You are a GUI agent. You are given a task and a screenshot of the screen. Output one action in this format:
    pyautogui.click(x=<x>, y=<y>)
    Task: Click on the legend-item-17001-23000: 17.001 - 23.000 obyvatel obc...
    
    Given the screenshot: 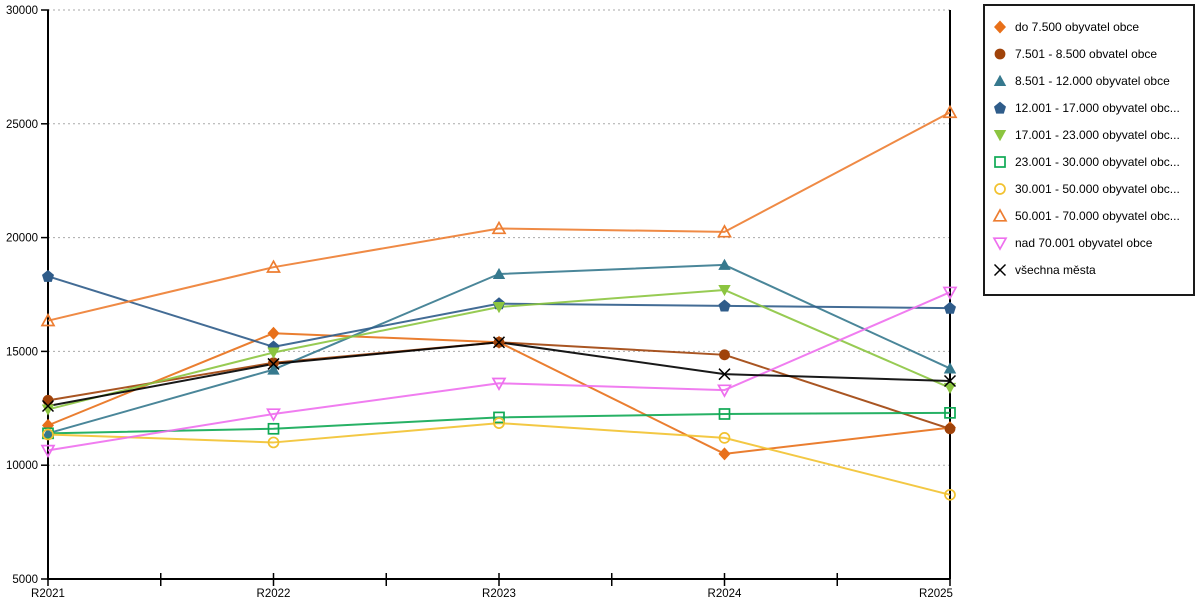 What is the action you would take?
    pyautogui.click(x=1089, y=134)
    